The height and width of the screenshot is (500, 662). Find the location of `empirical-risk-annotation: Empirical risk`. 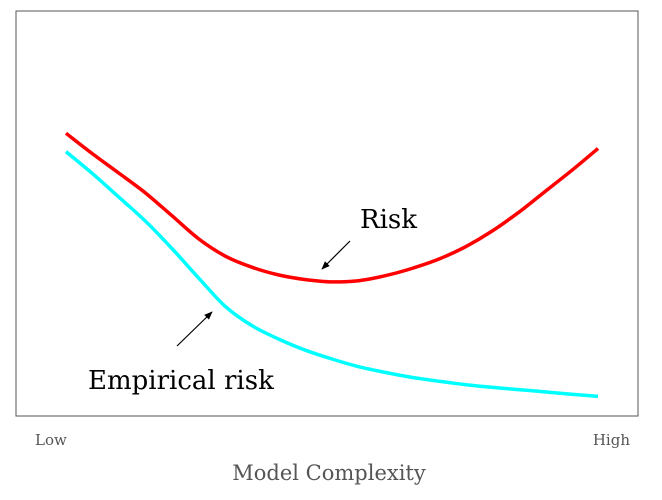

empirical-risk-annotation: Empirical risk is located at coordinates (181, 381).